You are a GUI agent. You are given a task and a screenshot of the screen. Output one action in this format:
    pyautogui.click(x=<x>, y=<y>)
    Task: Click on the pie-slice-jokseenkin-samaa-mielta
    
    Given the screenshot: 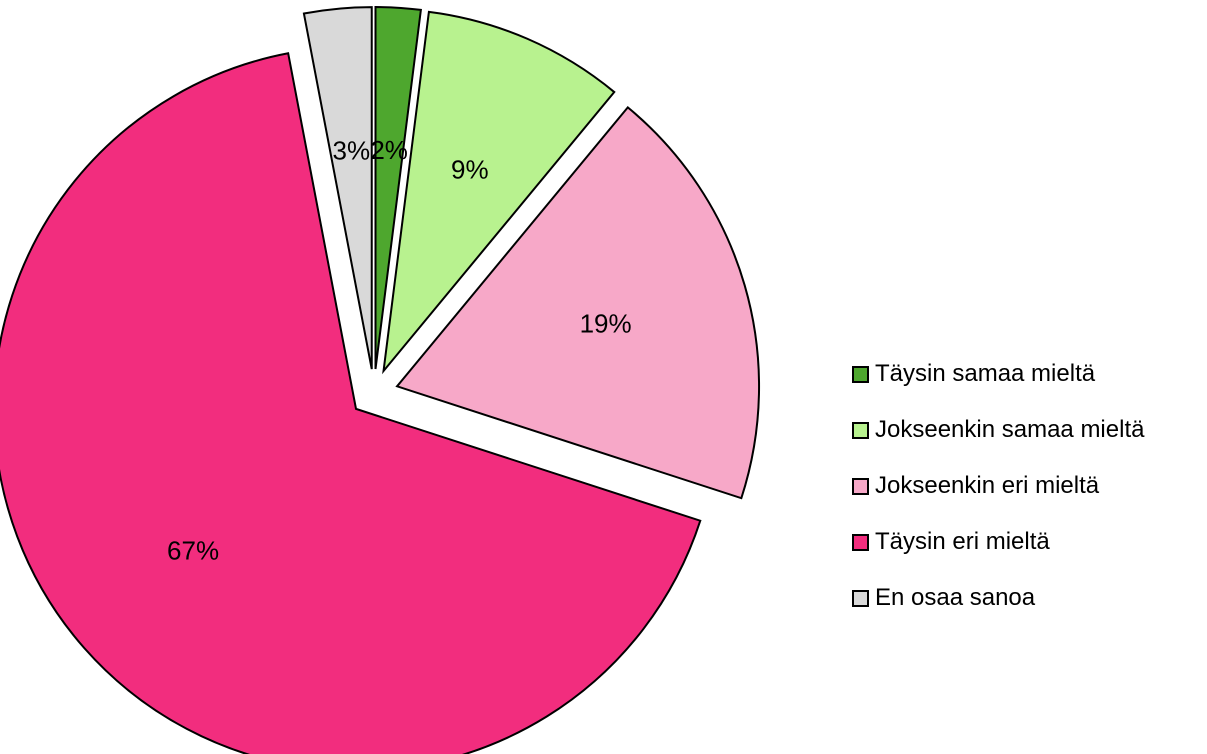 What is the action you would take?
    pyautogui.click(x=499, y=192)
    